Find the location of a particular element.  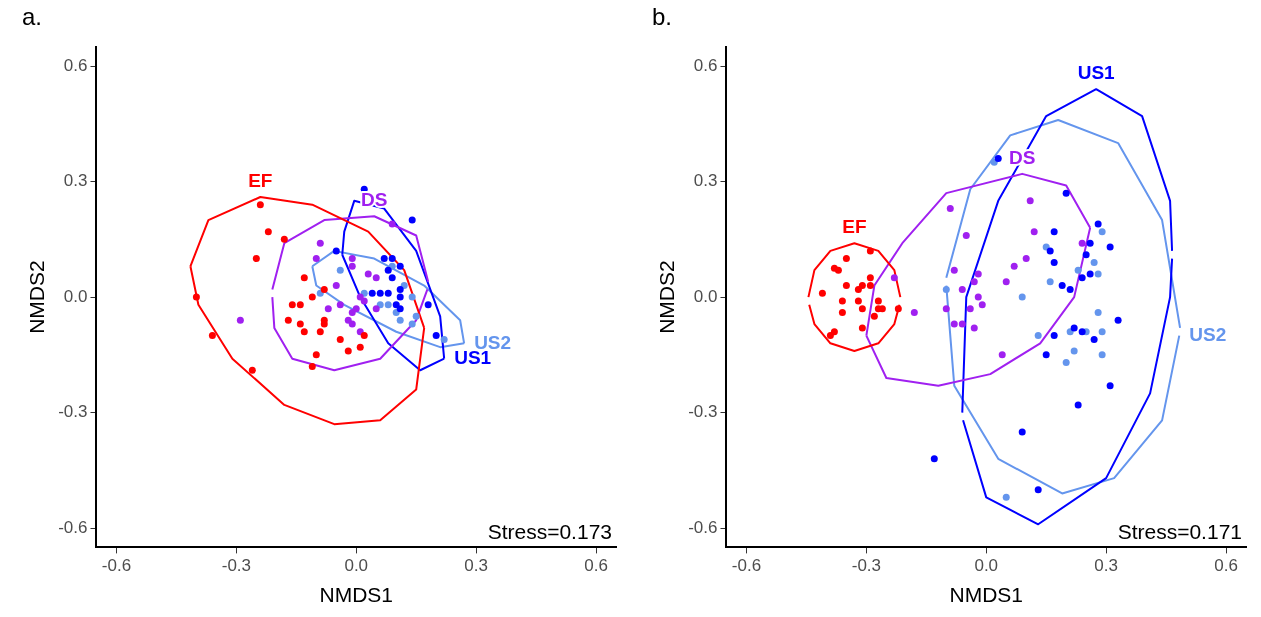

annotation: Stress=0.173 is located at coordinates (549, 531).